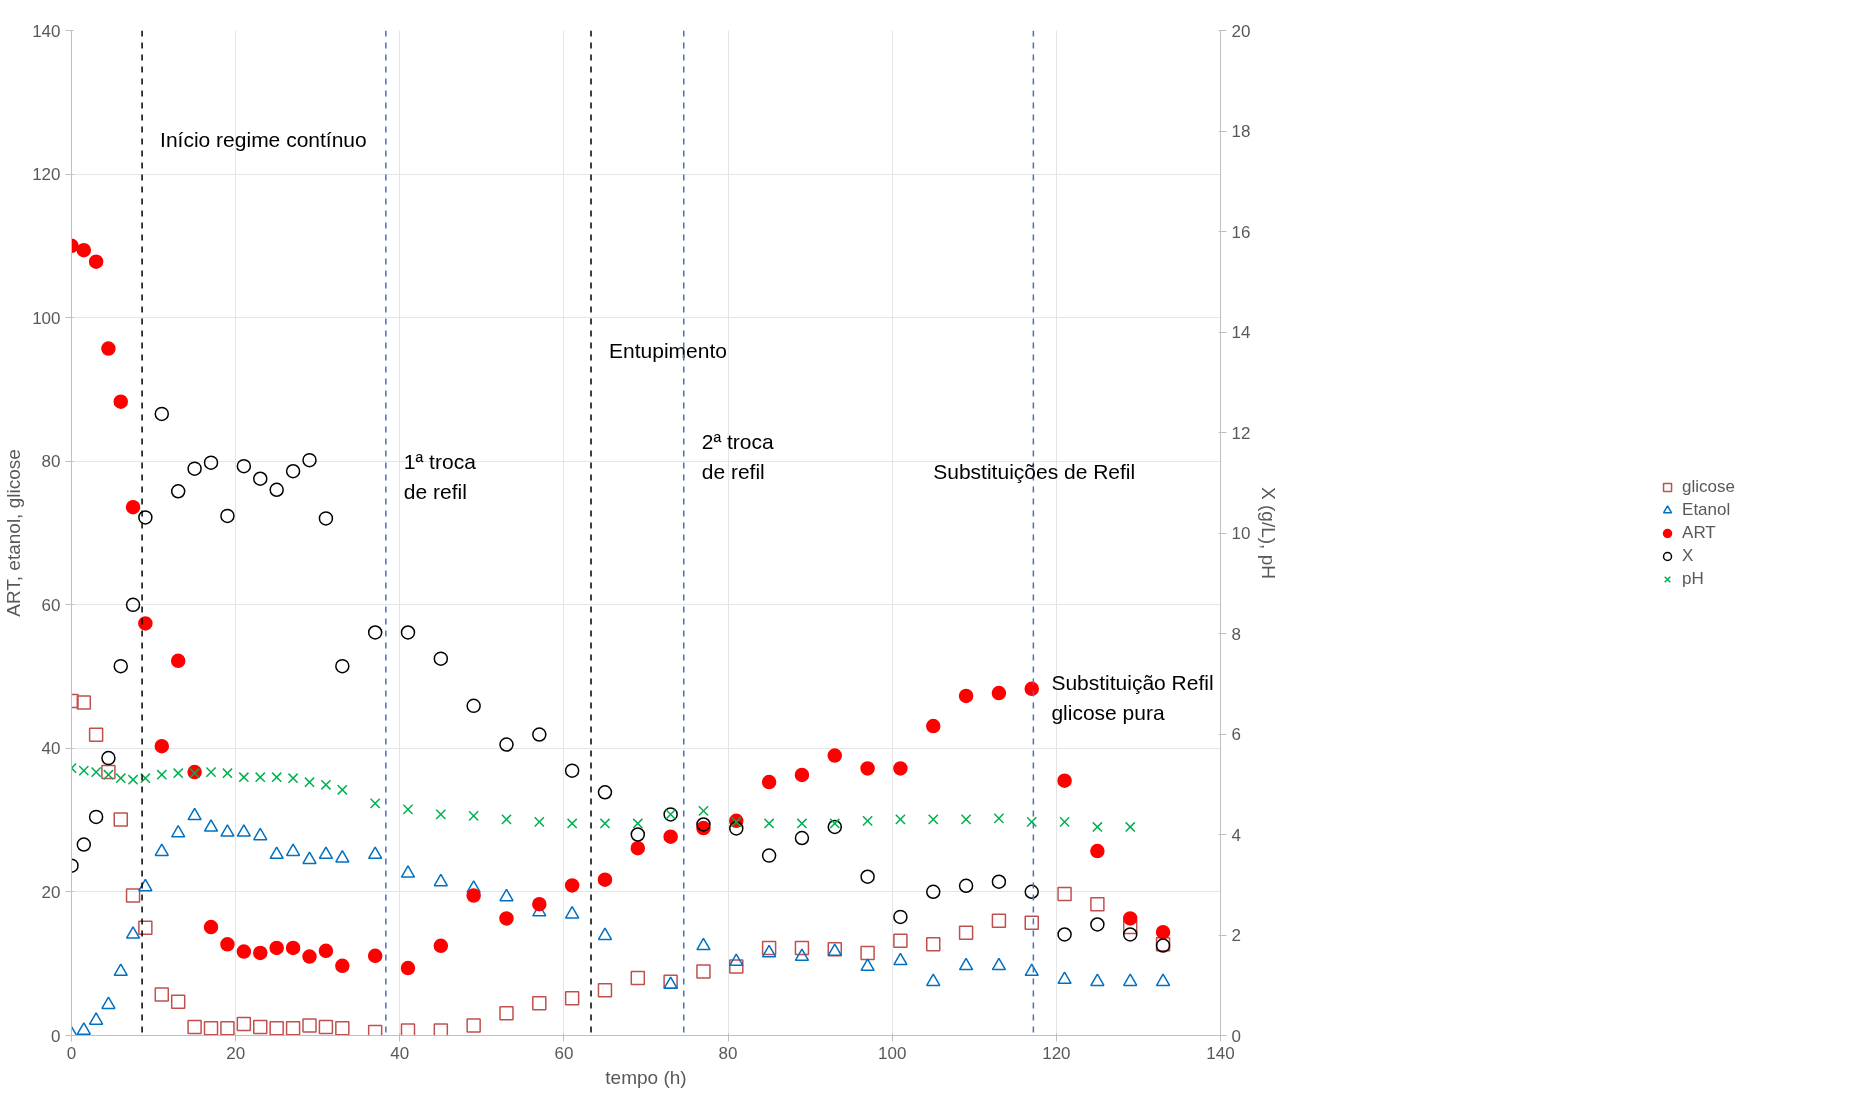 The image size is (1869, 1109). Describe the element at coordinates (51, 462) in the screenshot. I see `y-tick-label: 80` at that location.